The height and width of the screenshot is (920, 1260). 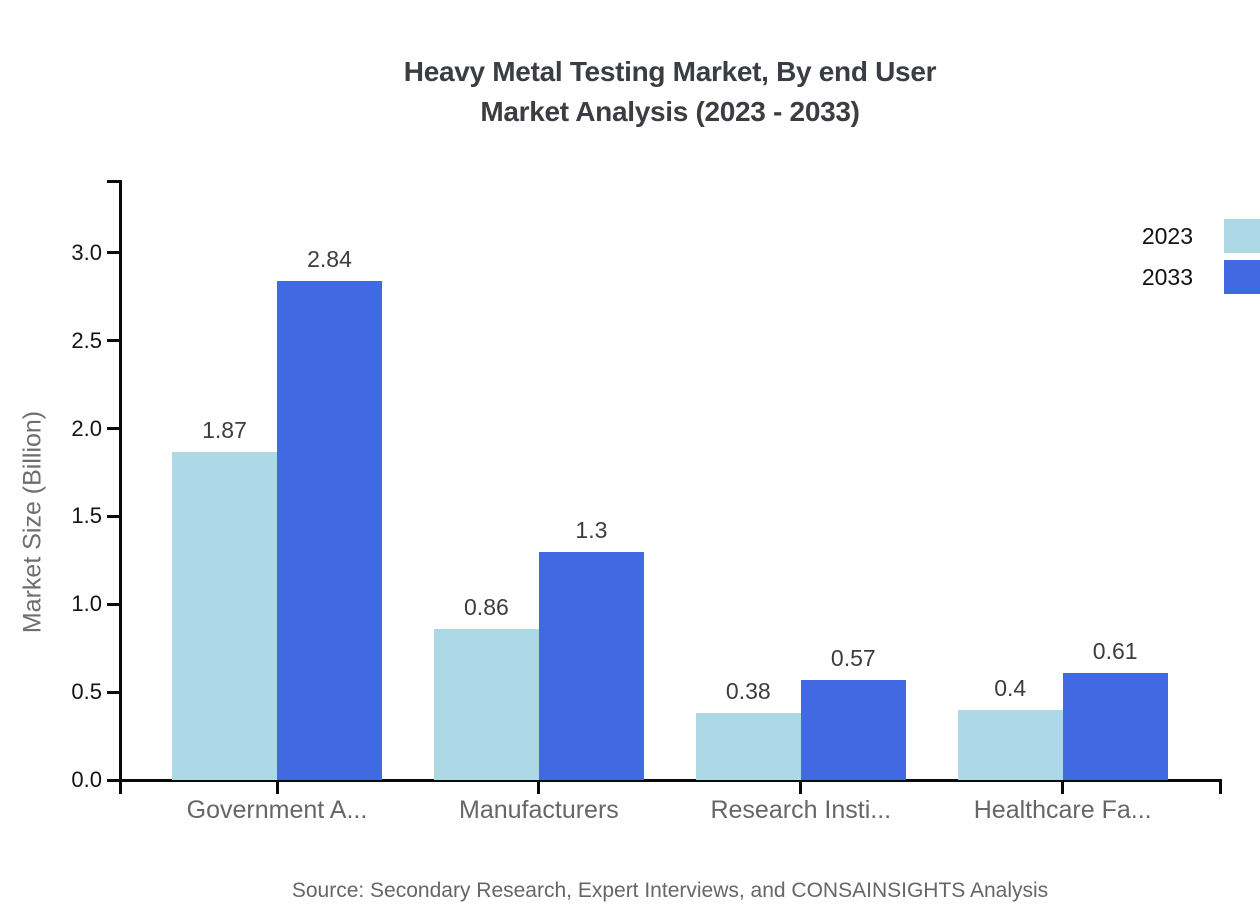 I want to click on chart-title-line2: Market Analysis (2023 - 2033), so click(x=670, y=111).